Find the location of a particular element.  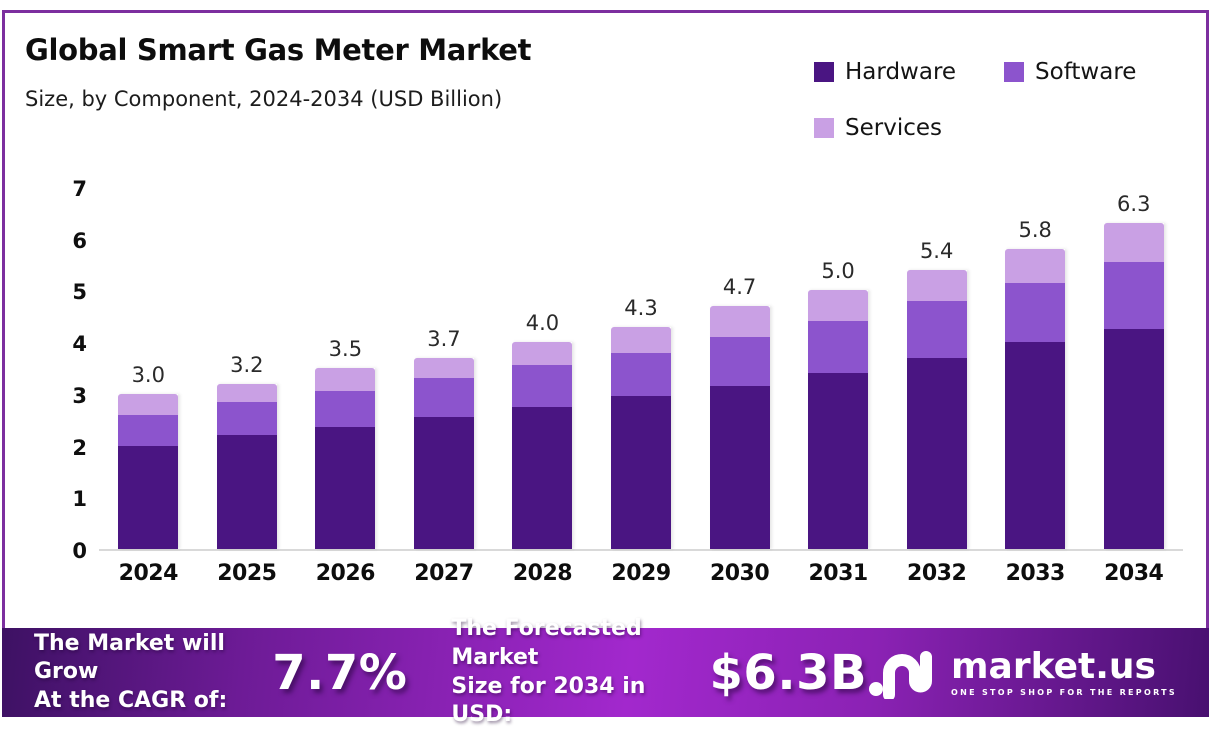

bar-total-label: 4.7 is located at coordinates (739, 286).